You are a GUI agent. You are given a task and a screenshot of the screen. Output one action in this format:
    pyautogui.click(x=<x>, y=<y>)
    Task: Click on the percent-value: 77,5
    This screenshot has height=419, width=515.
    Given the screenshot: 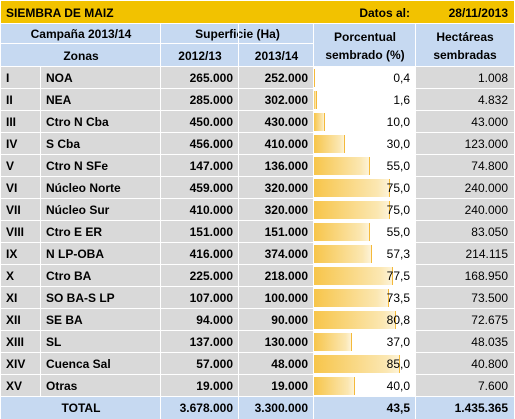 What is the action you would take?
    pyautogui.click(x=398, y=276)
    